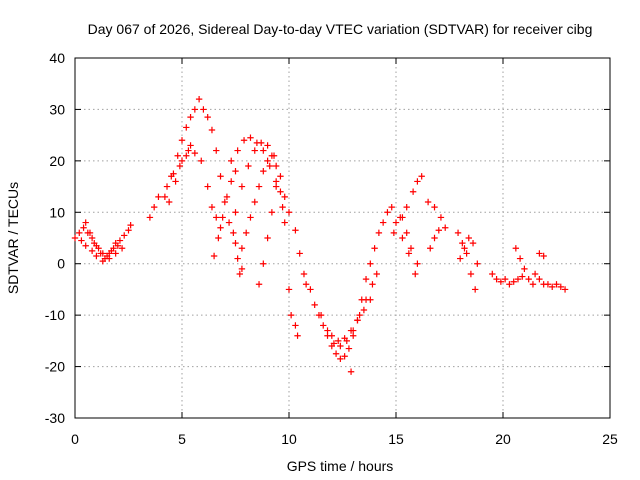  I want to click on series-arc-morning-d, so click(178, 166).